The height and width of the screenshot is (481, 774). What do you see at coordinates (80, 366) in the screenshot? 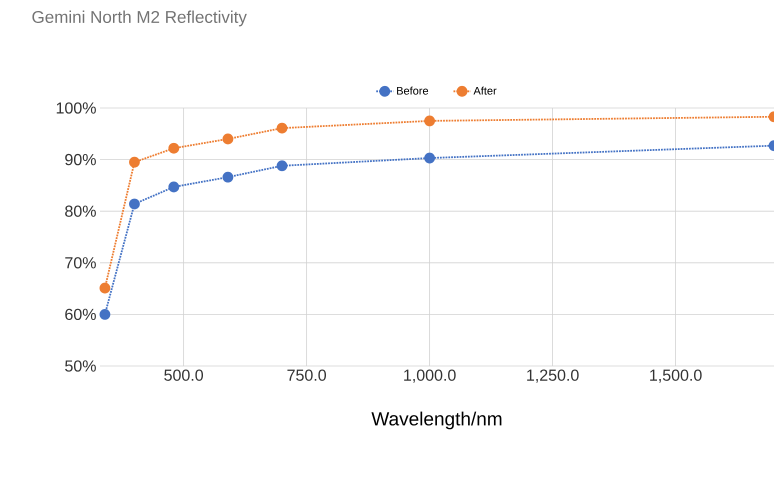
I see `y-tick-label: 50%` at bounding box center [80, 366].